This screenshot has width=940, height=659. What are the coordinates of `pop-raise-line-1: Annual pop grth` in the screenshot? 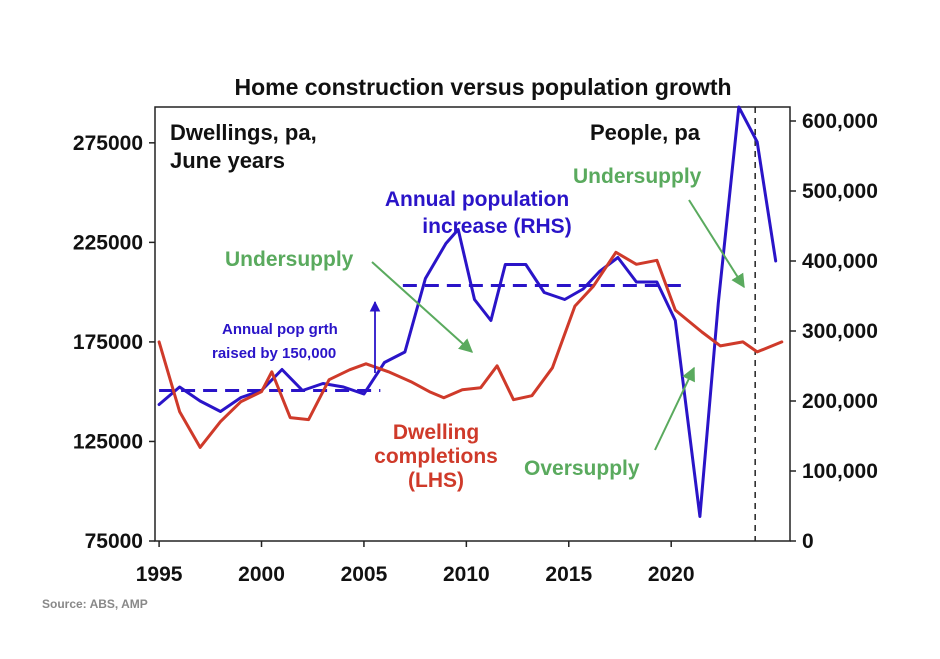 It's located at (280, 329).